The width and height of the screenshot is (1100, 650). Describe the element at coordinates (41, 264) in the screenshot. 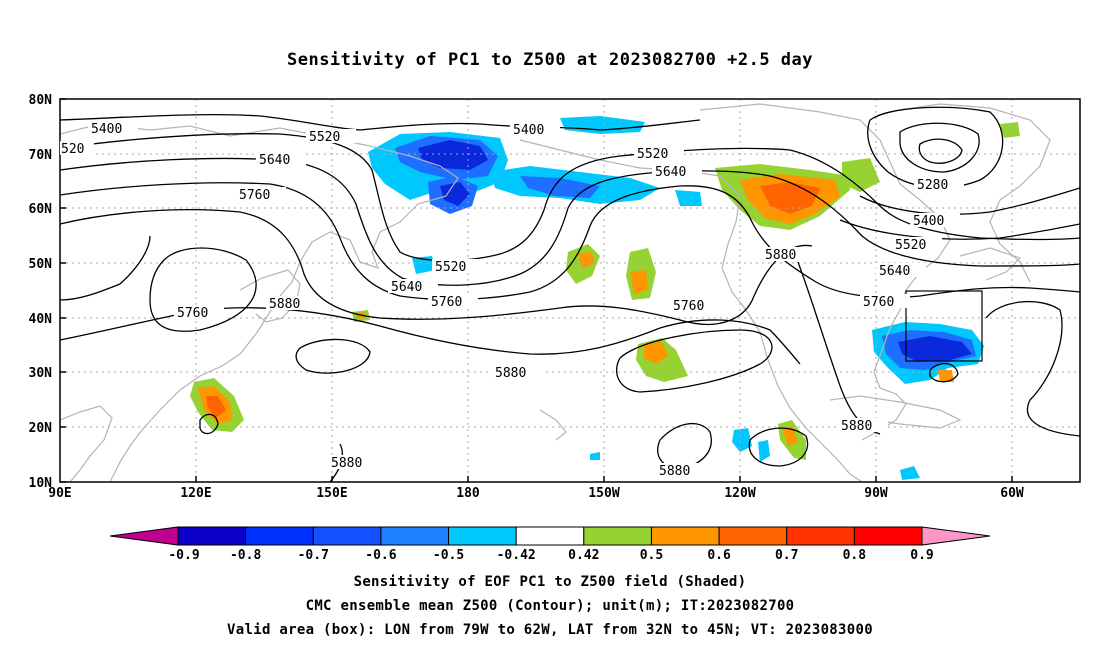

I see `lat-label: 50N` at that location.